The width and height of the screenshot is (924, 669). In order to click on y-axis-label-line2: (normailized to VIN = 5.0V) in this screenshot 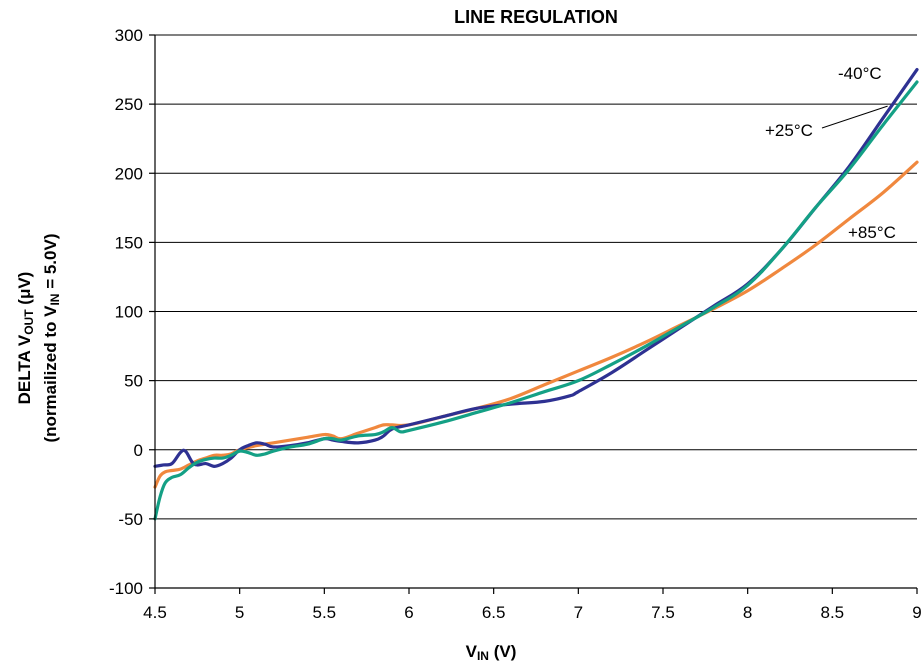, I will do `click(51, 338)`.